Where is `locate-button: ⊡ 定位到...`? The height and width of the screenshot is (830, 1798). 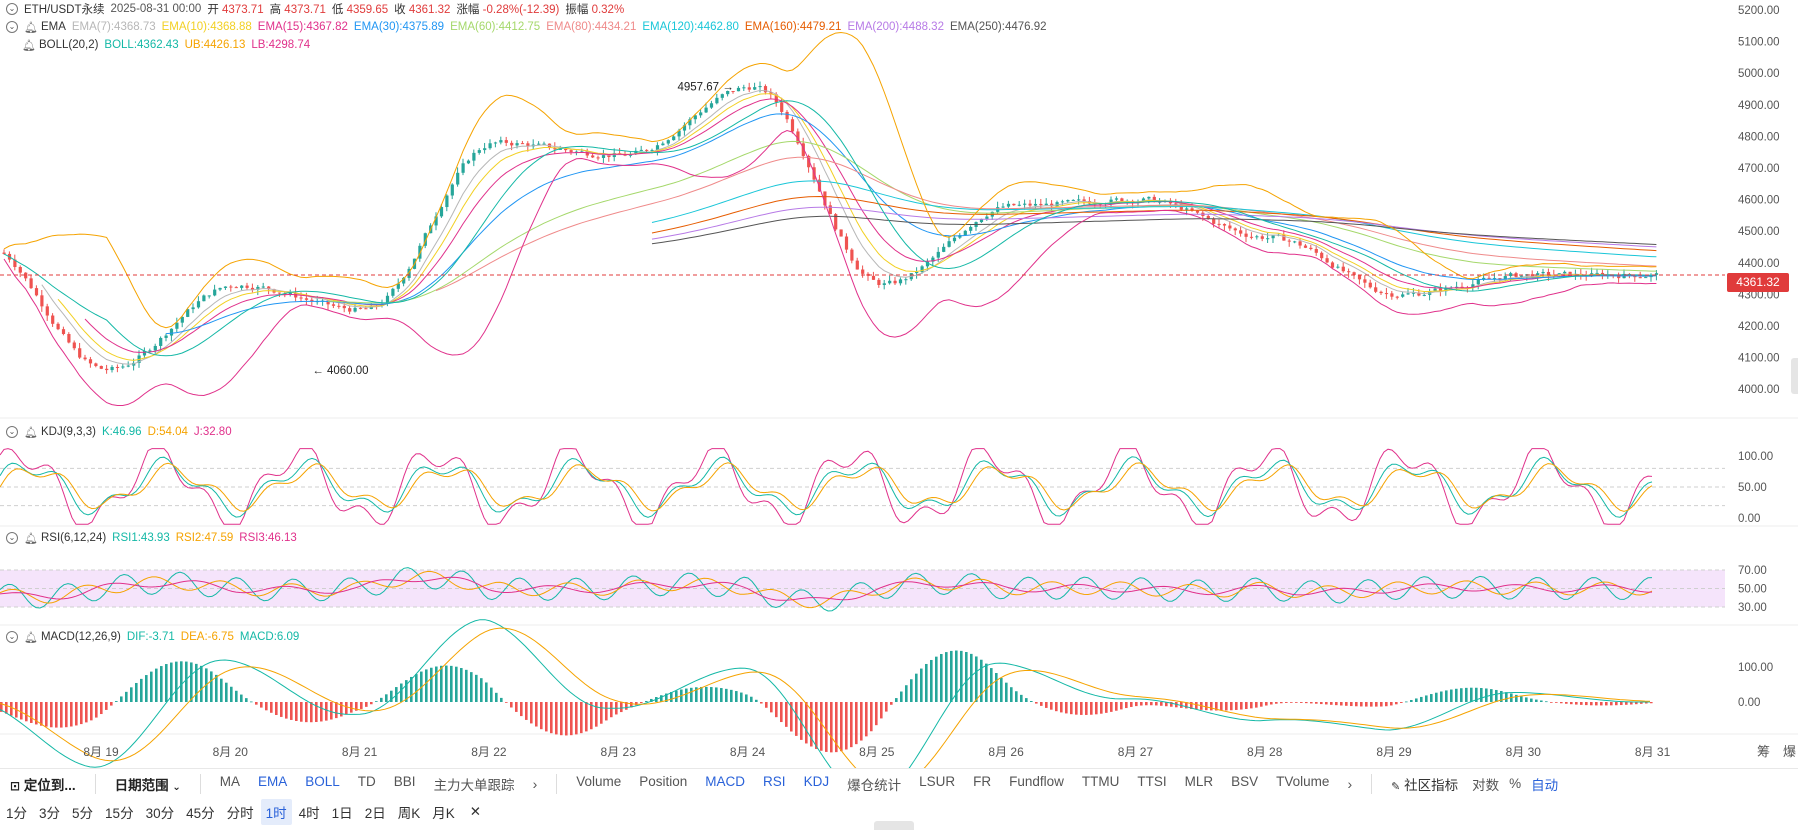
locate-button: ⊡ 定位到... is located at coordinates (43, 785).